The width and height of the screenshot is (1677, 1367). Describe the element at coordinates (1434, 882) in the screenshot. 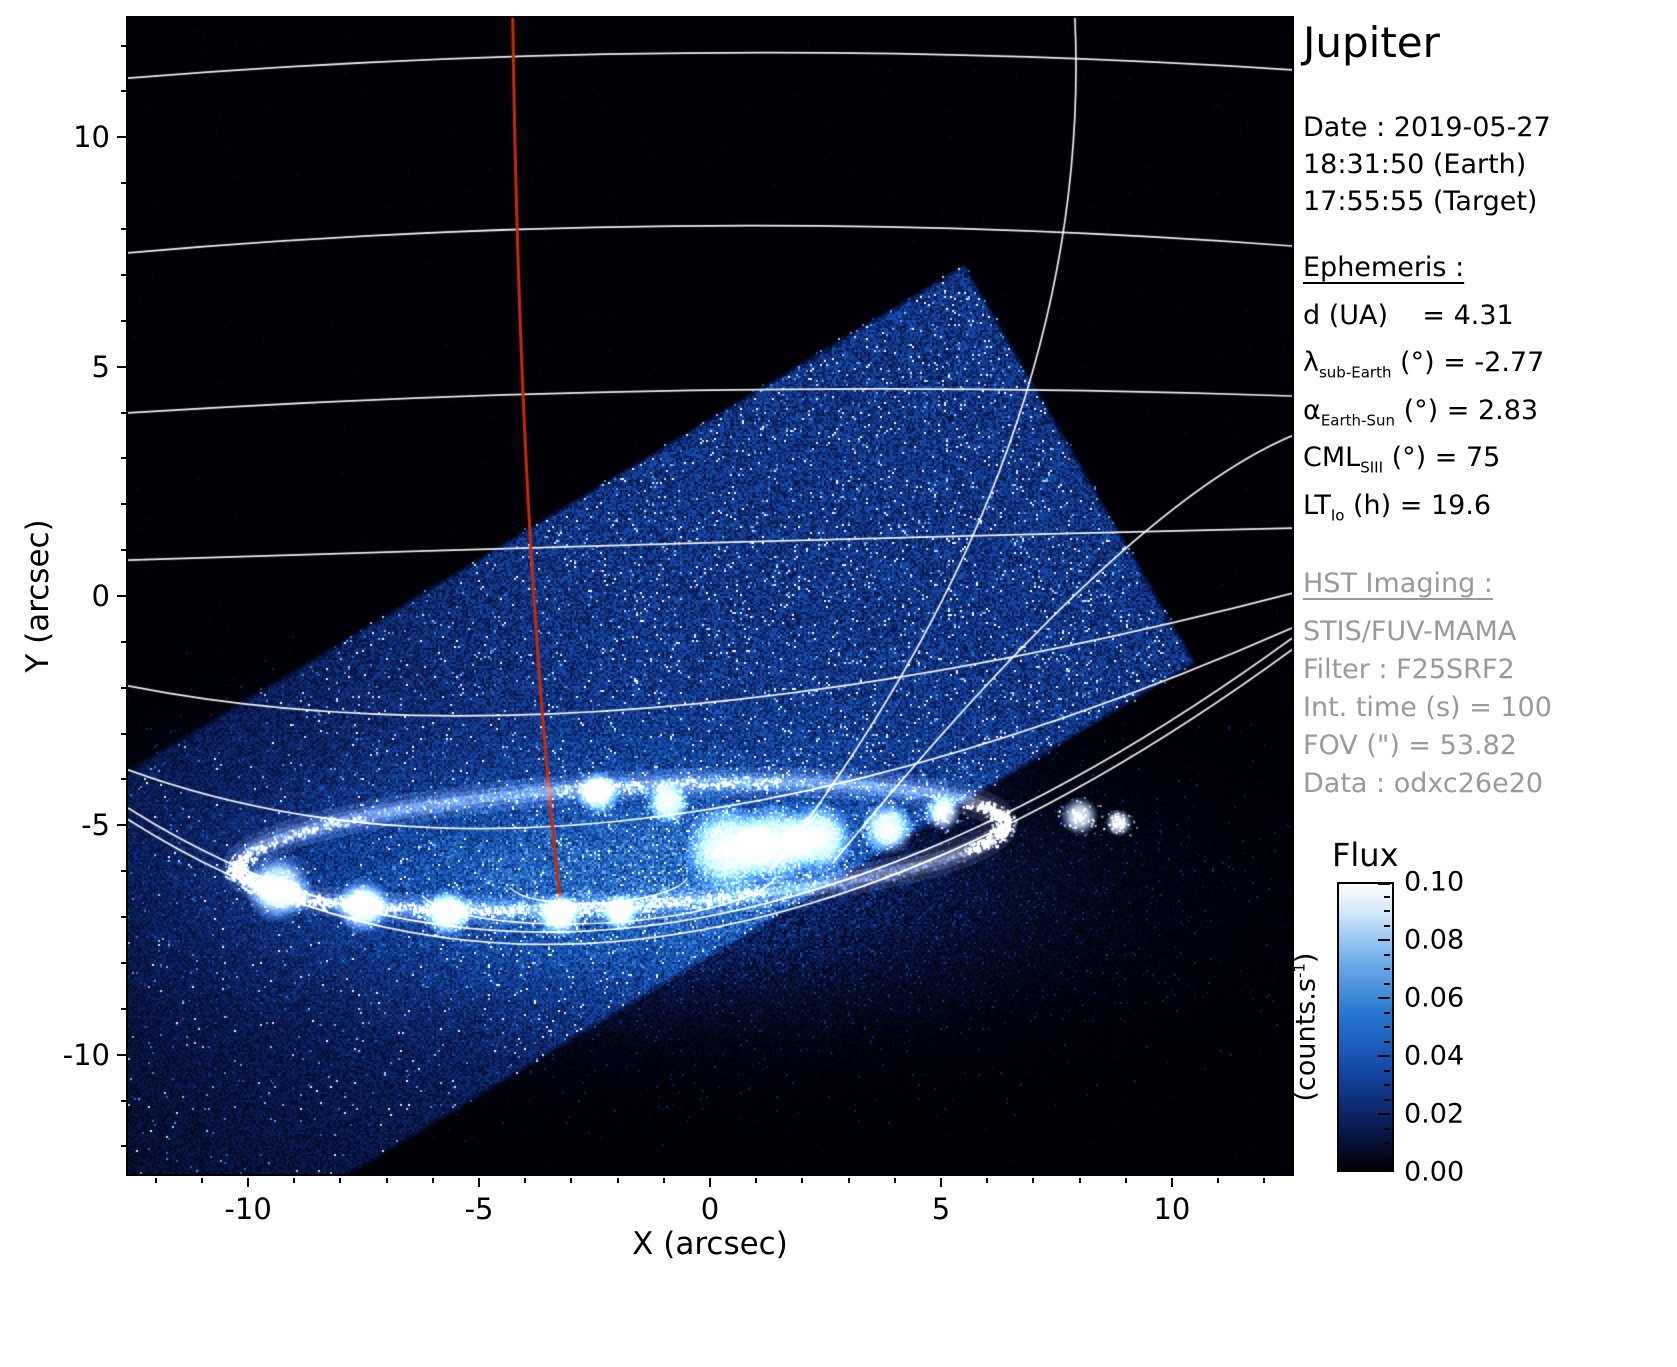

I see `colorbar-tick-label: 0.10` at that location.